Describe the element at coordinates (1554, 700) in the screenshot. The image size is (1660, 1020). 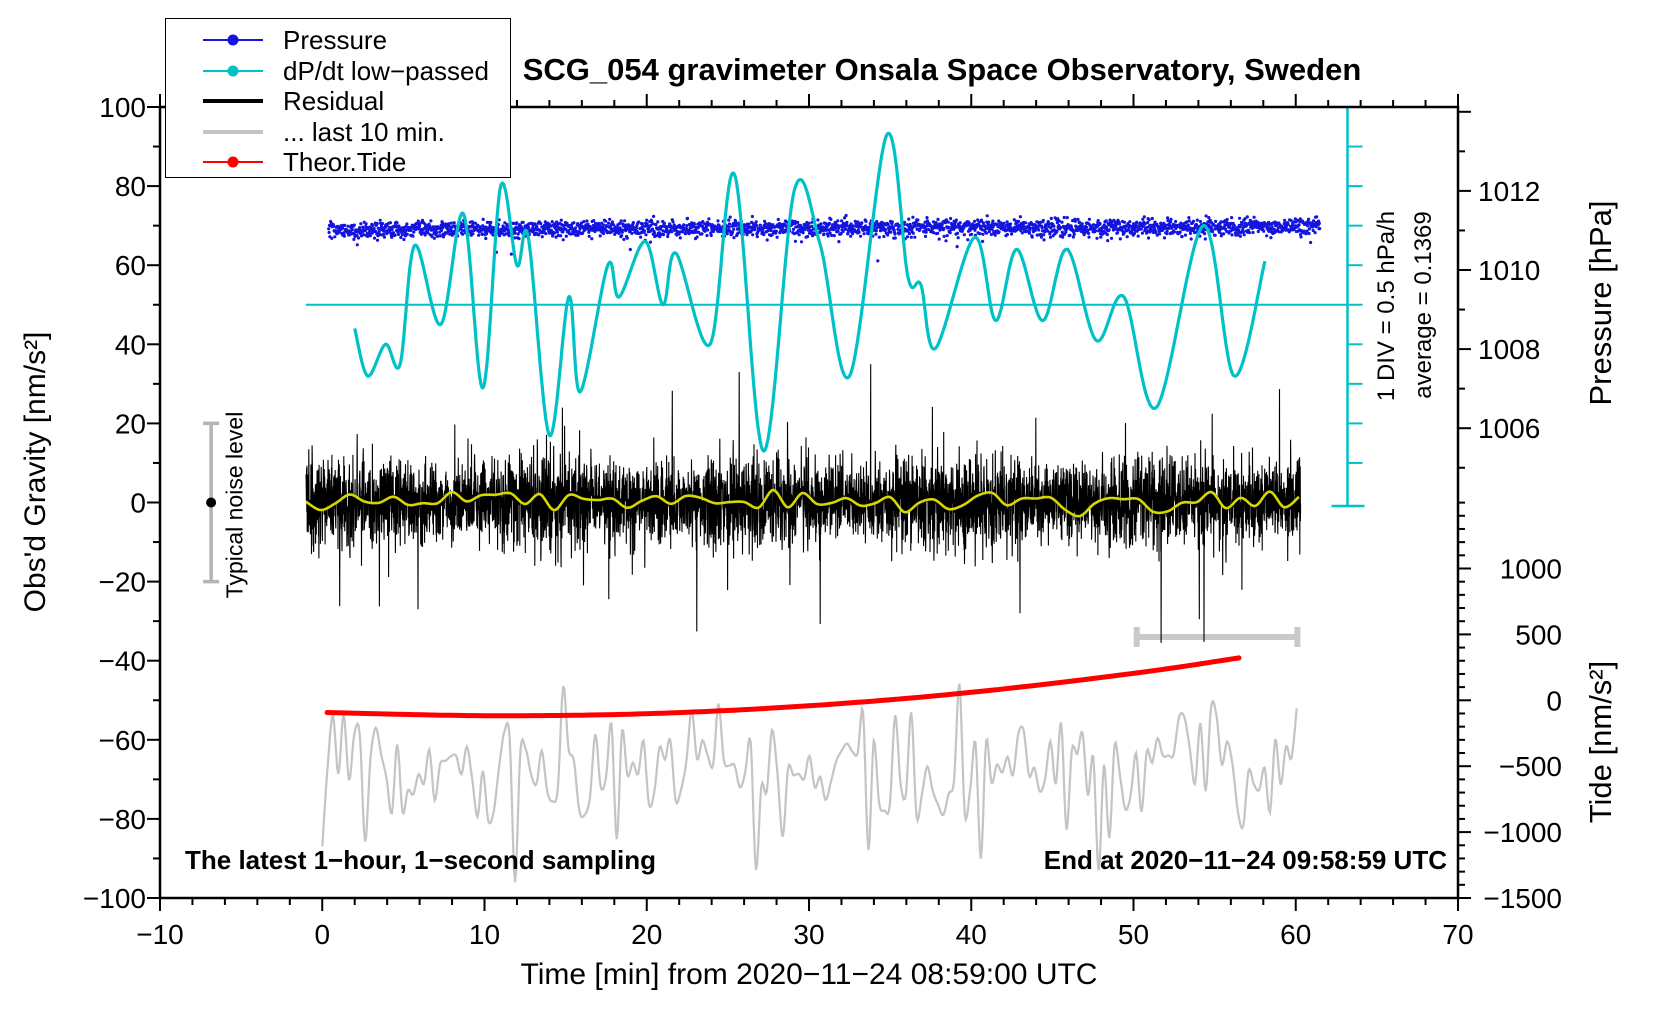
I see `tide-tick-label: 0` at that location.